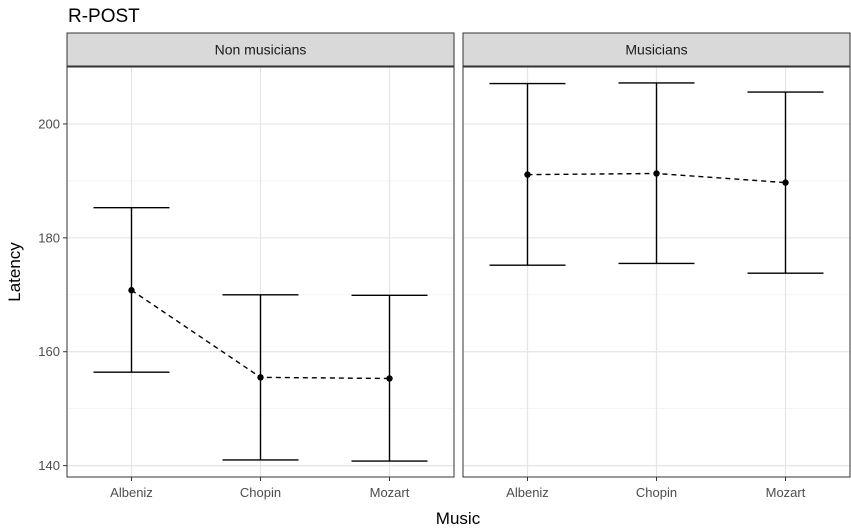 The image size is (851, 531). Describe the element at coordinates (104, 16) in the screenshot. I see `chart-title: R-POST` at that location.